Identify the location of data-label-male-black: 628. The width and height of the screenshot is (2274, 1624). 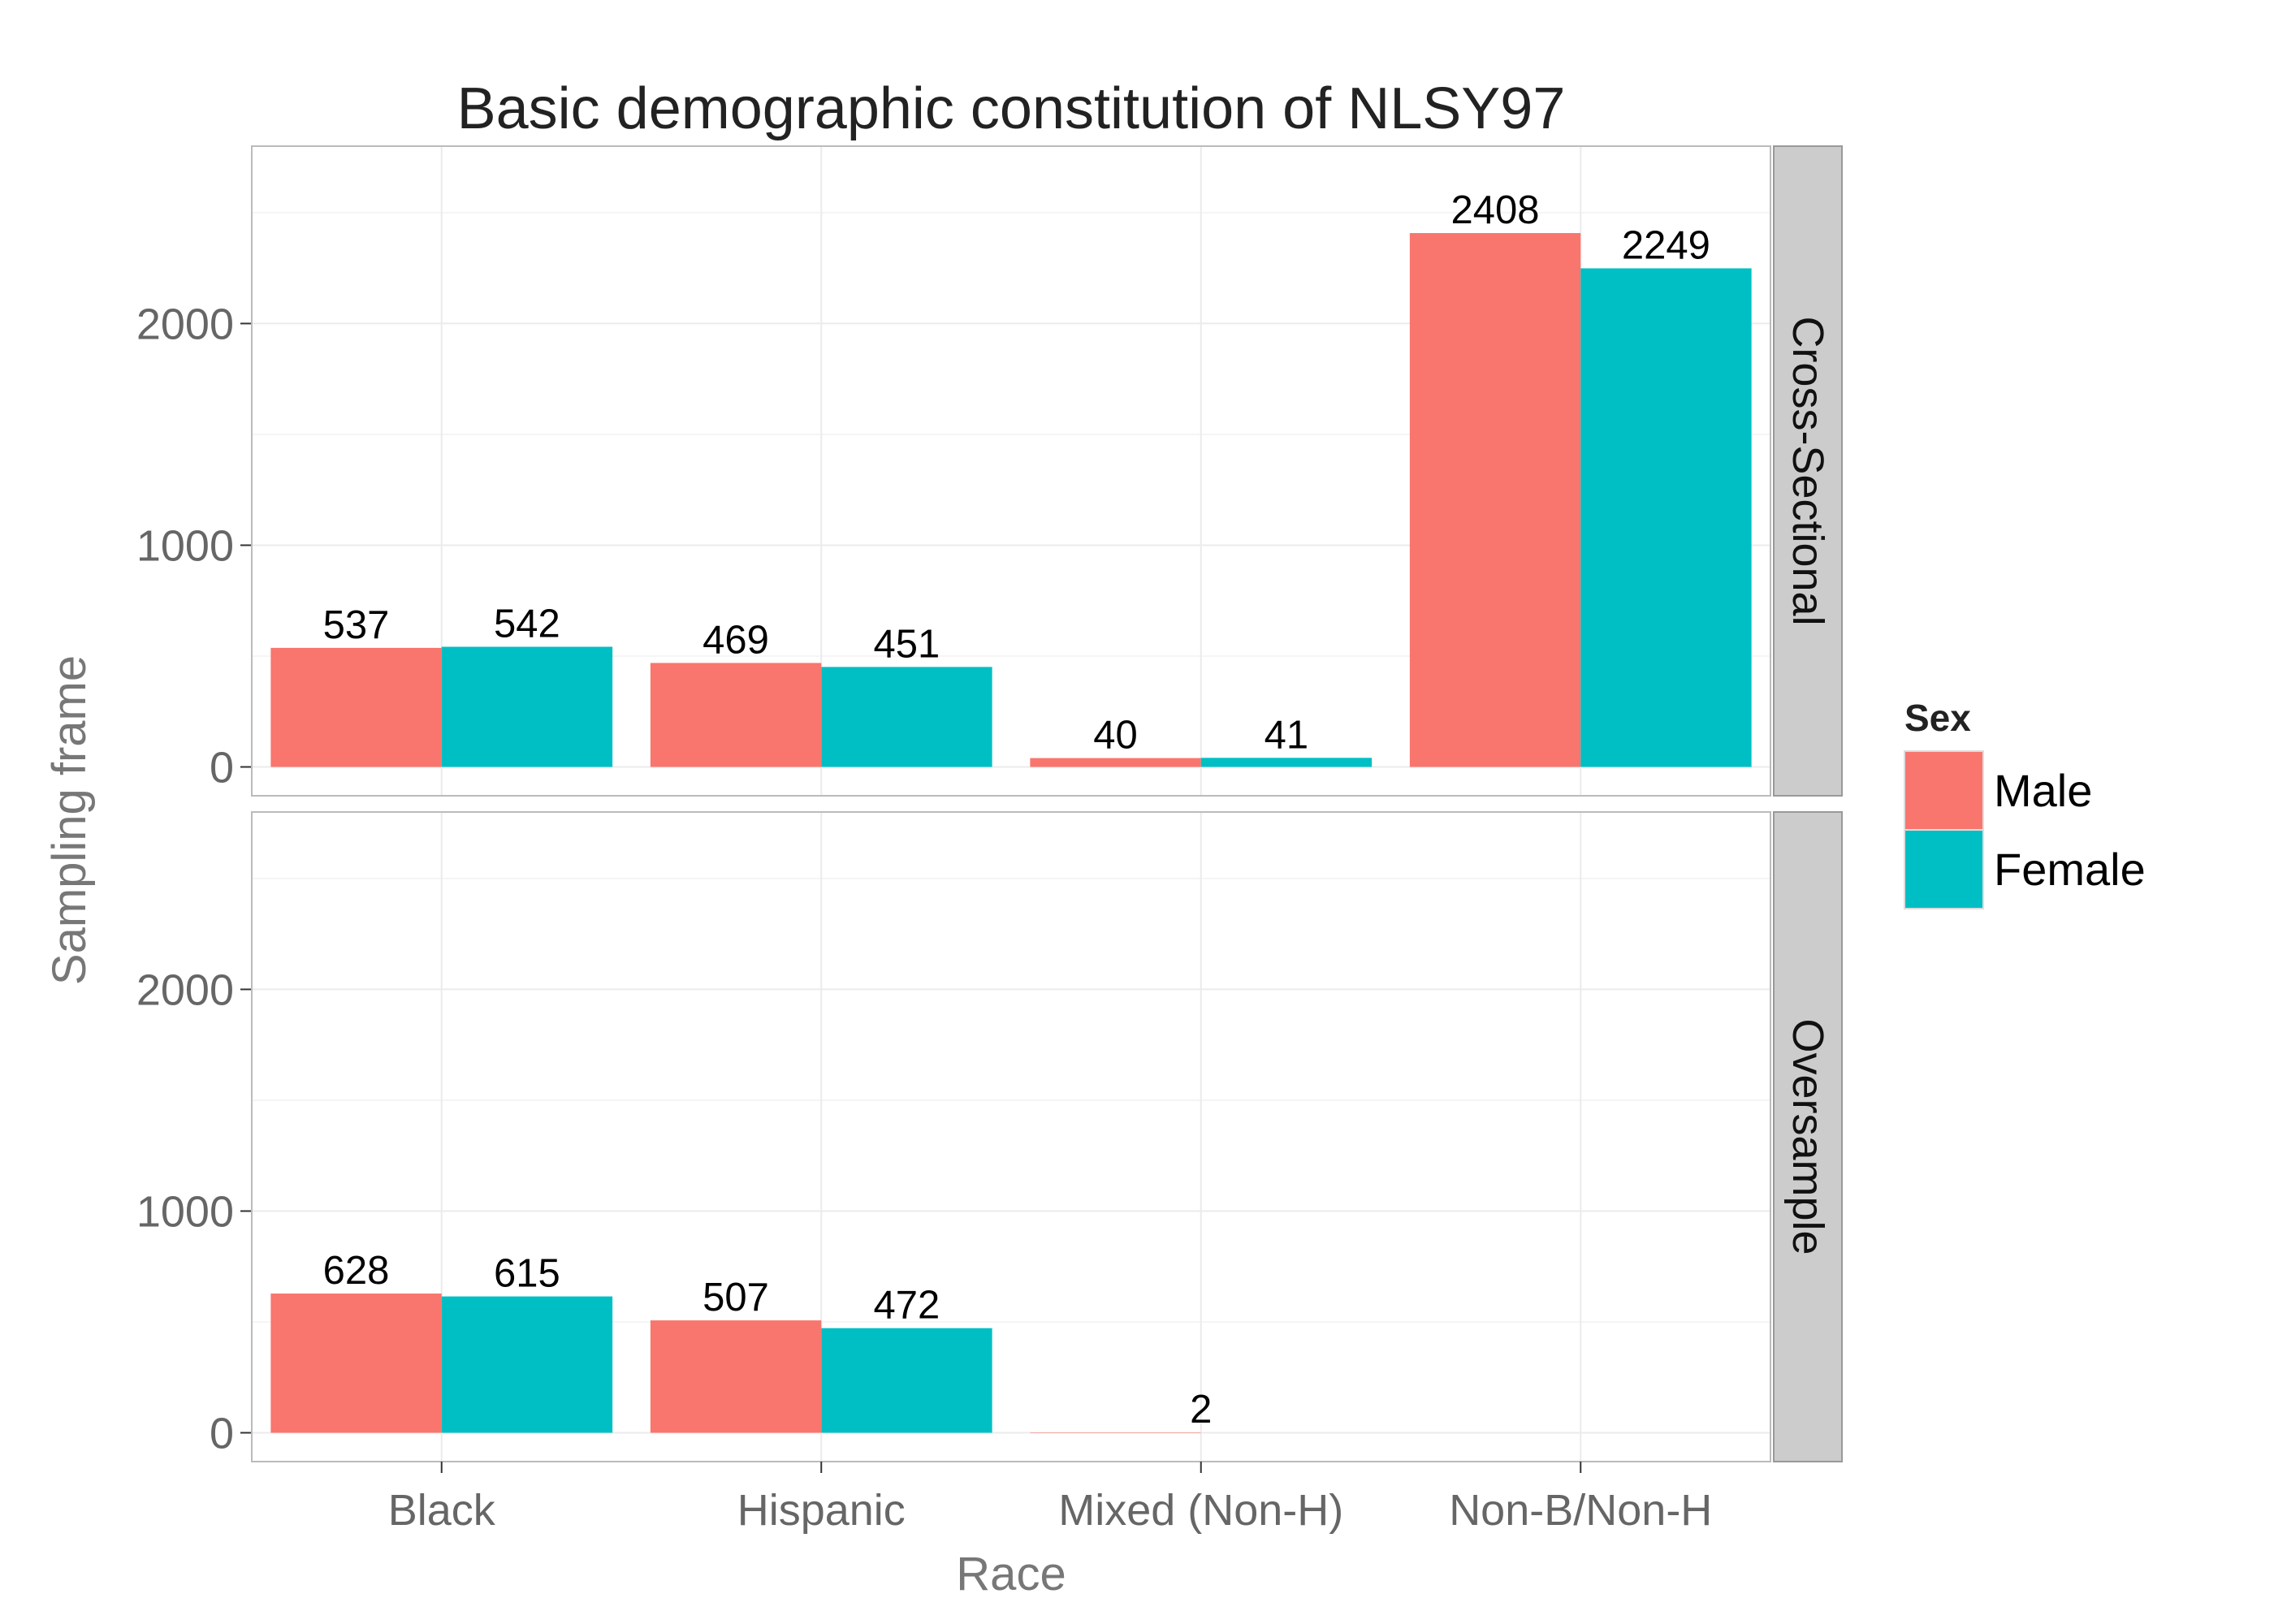
(357, 1271).